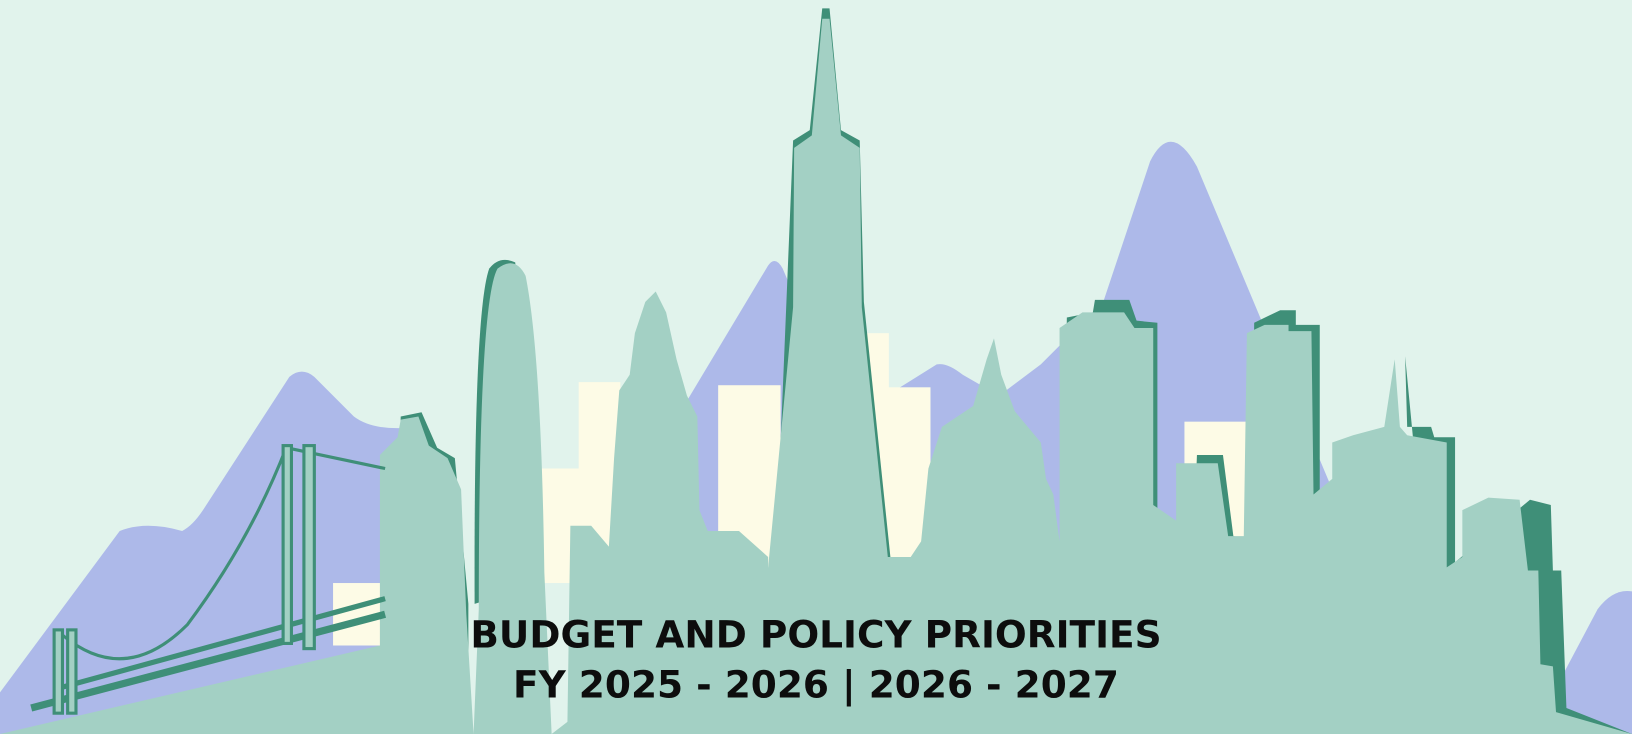 The height and width of the screenshot is (734, 1632). Describe the element at coordinates (208, 579) in the screenshot. I see `bridge` at that location.